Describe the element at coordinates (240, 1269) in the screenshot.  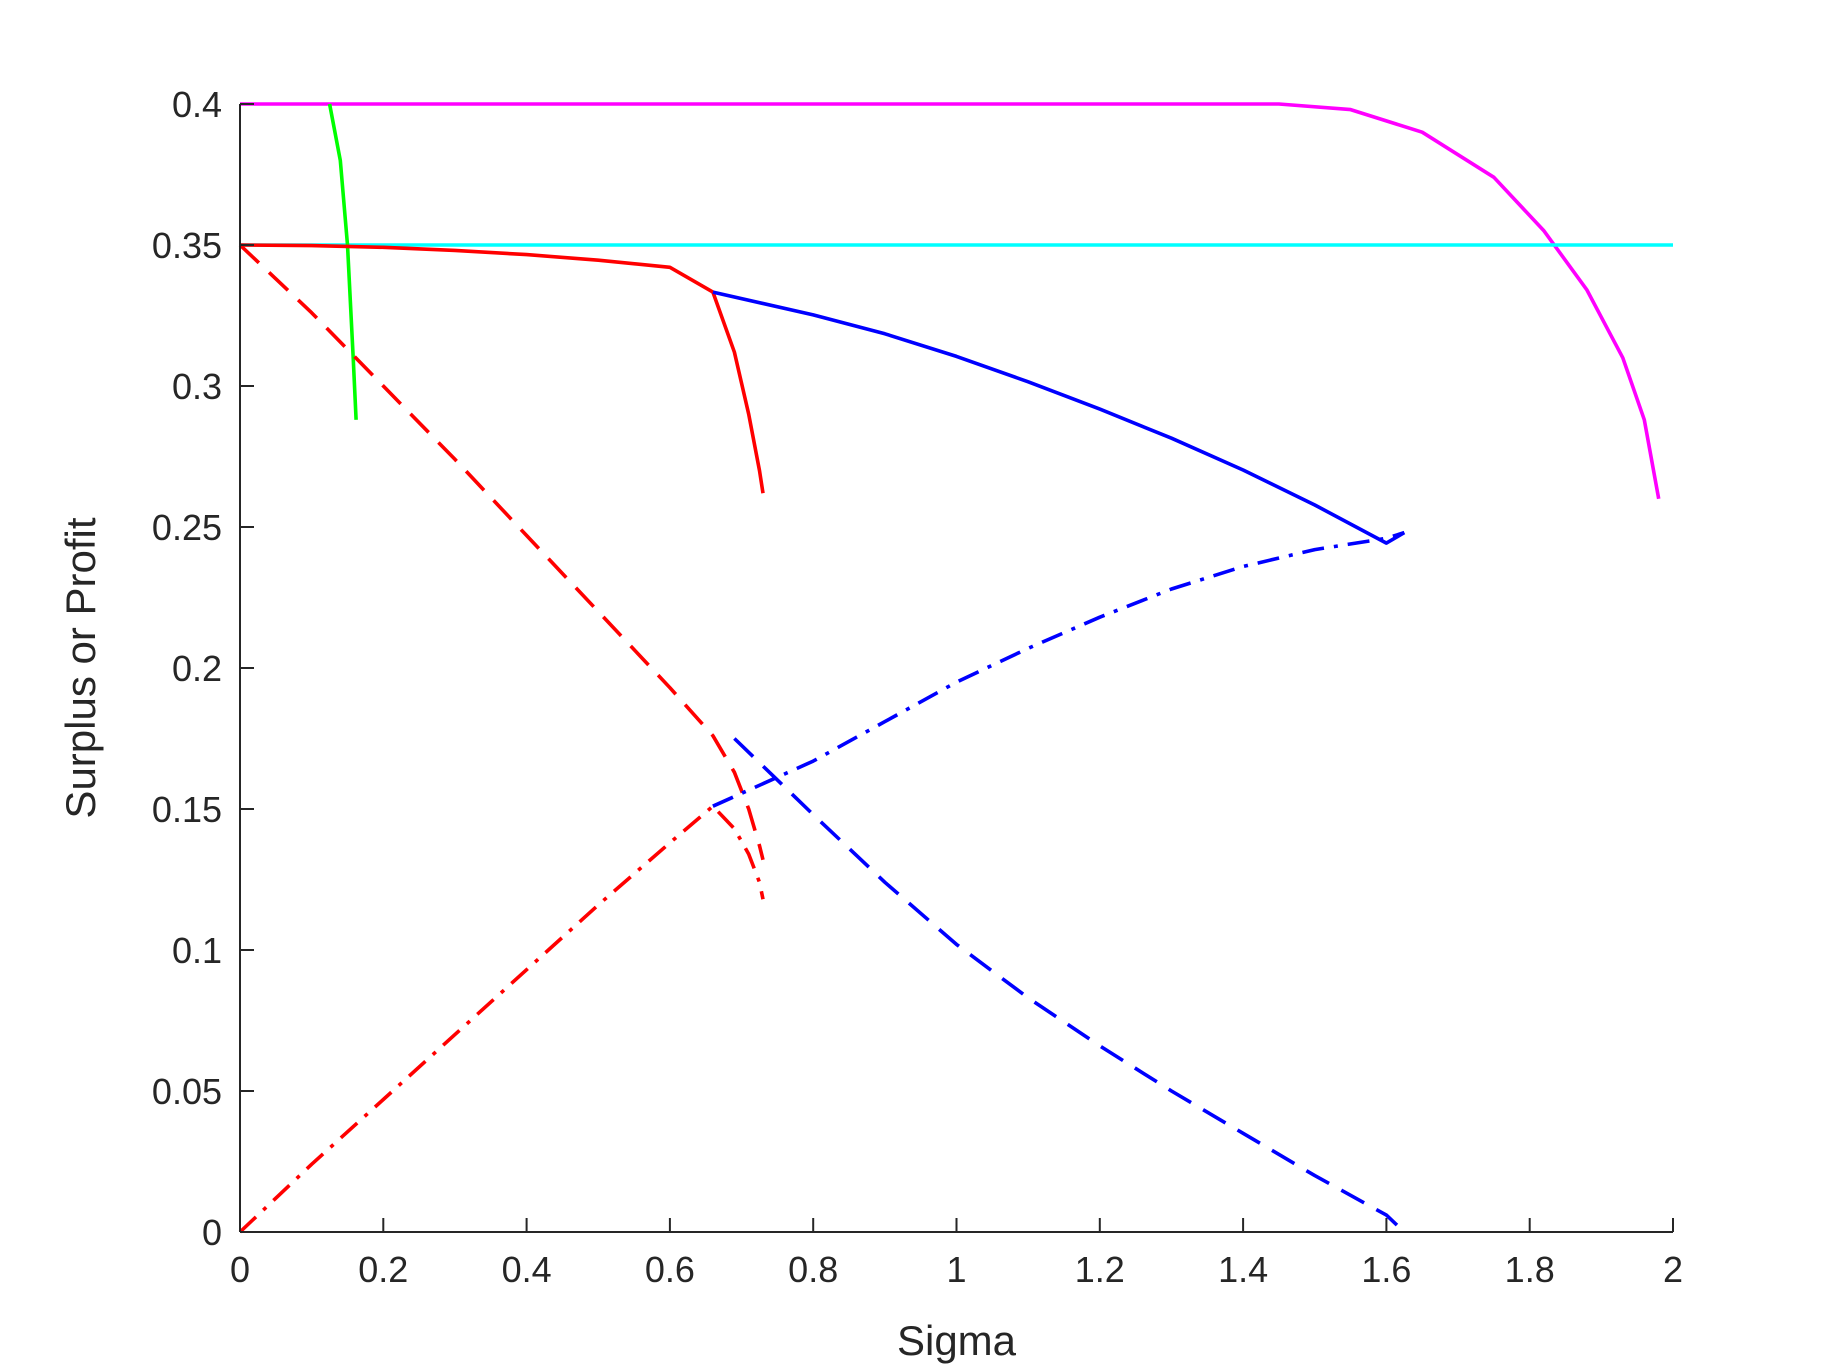
I see `x-tick-label: 0` at that location.